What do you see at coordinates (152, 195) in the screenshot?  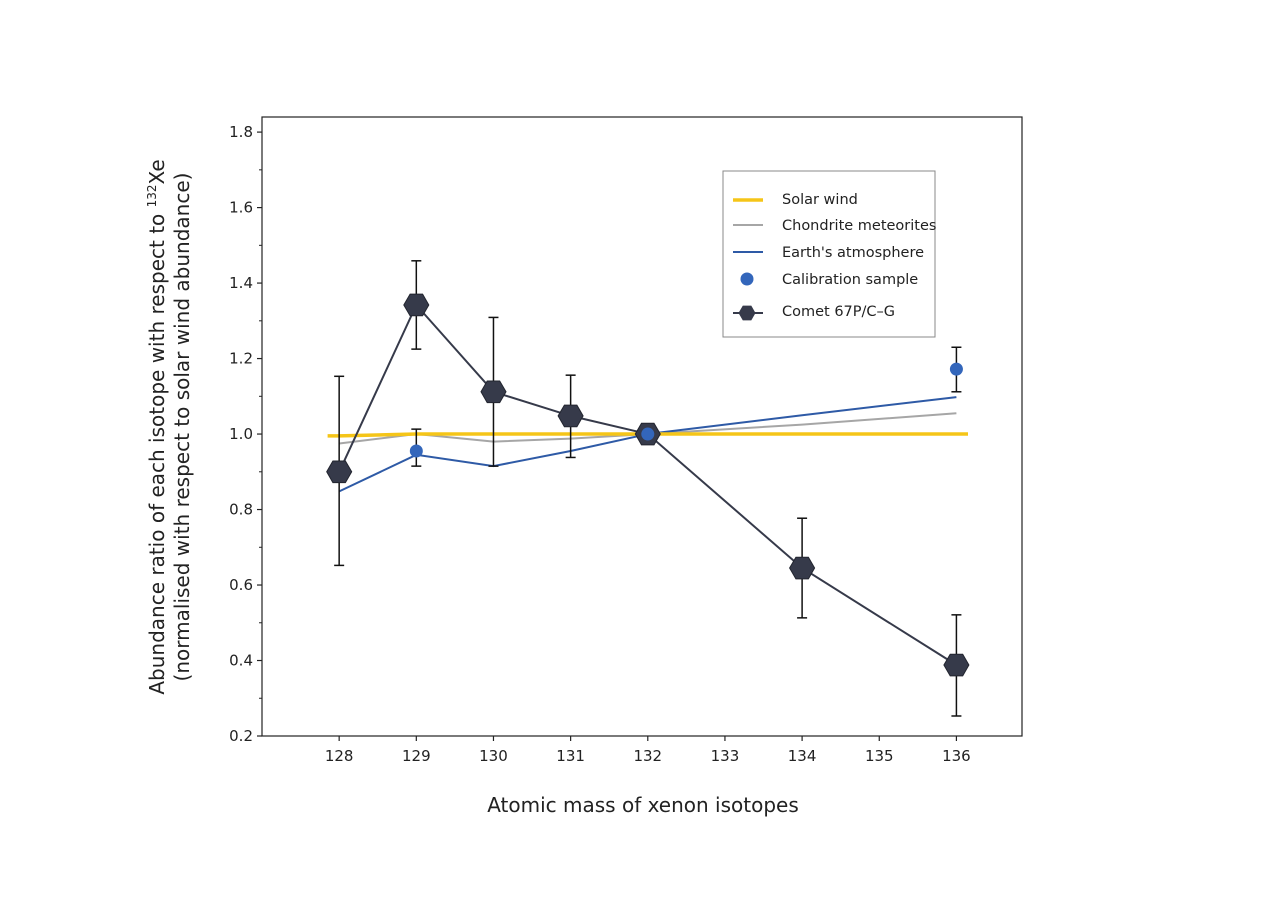 I see `y-axis-title-superscript: 132` at bounding box center [152, 195].